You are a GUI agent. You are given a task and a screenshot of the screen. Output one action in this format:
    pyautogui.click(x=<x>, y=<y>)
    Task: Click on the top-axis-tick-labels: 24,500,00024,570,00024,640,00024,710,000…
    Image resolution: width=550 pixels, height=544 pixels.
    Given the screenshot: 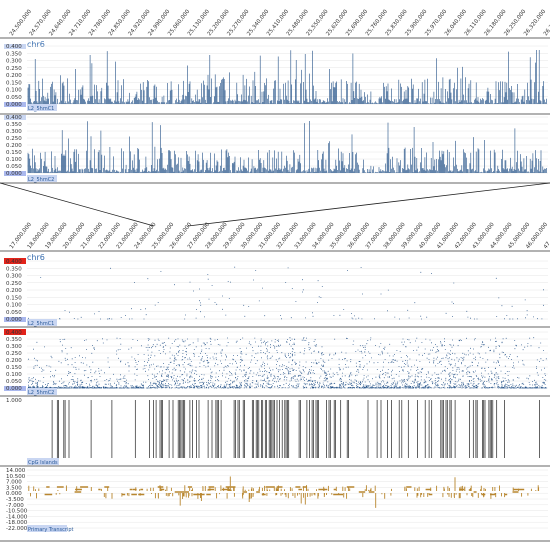 What is the action you would take?
    pyautogui.click(x=279, y=22)
    